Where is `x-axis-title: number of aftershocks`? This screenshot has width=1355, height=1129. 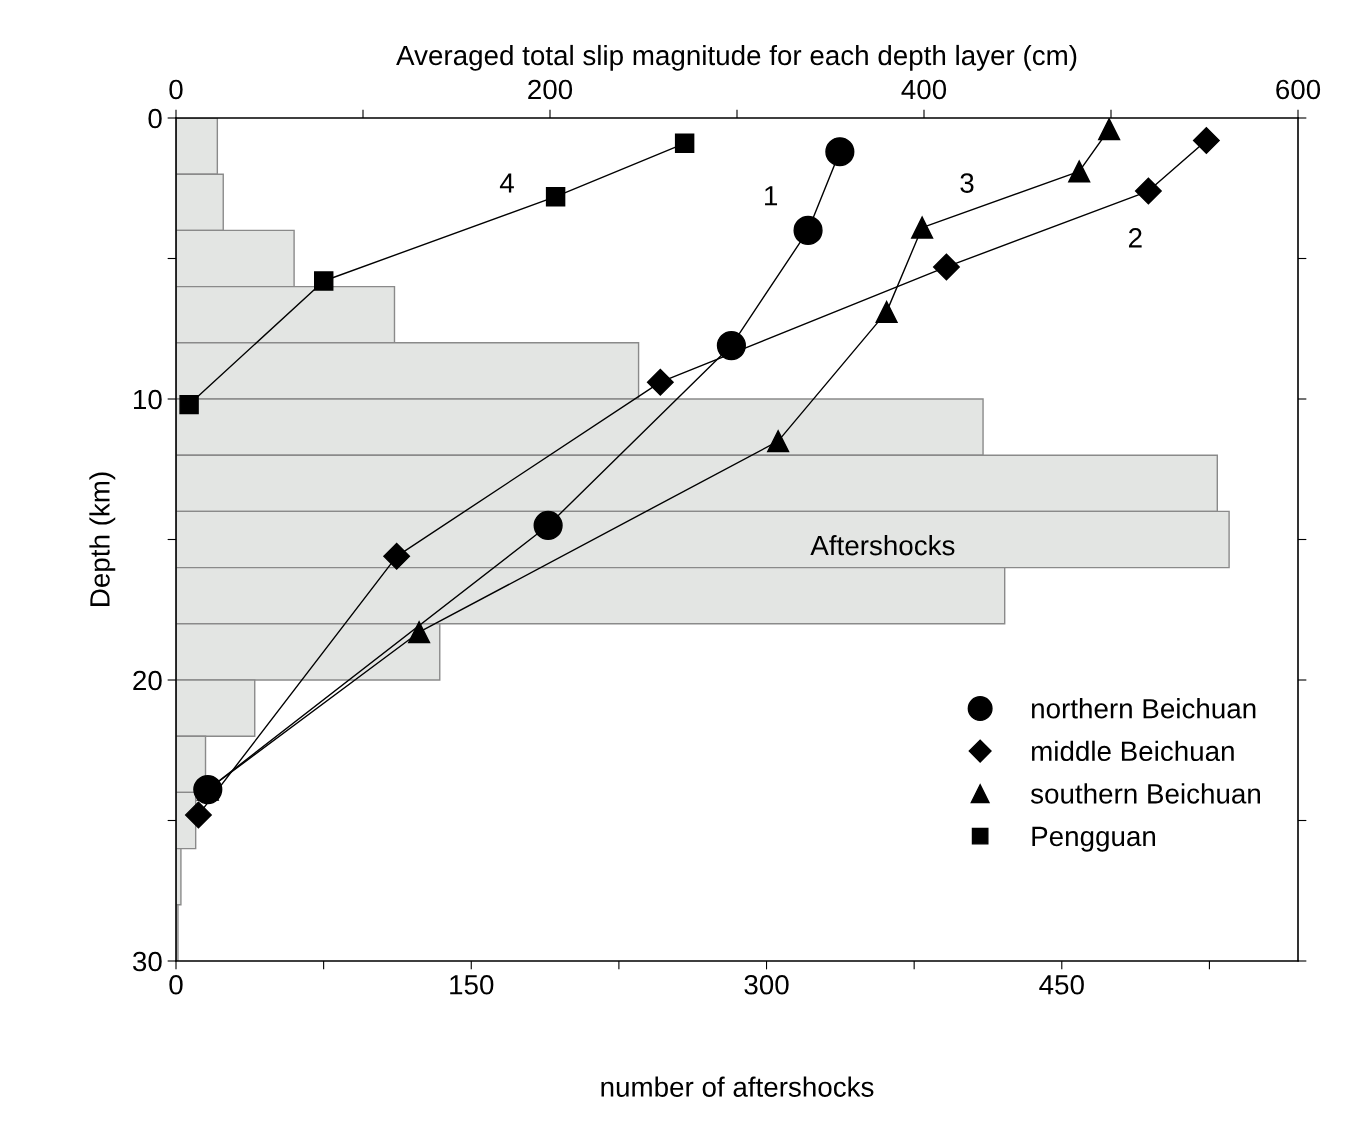
x-axis-title: number of aftershocks is located at coordinates (737, 1086).